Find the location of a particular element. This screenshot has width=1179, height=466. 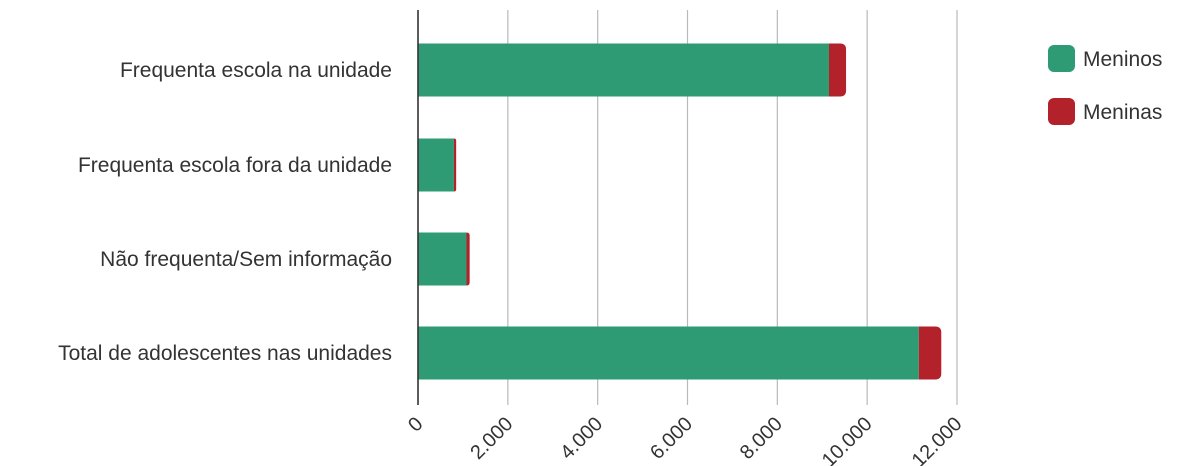

x-tick-label: 0 is located at coordinates (415, 424).